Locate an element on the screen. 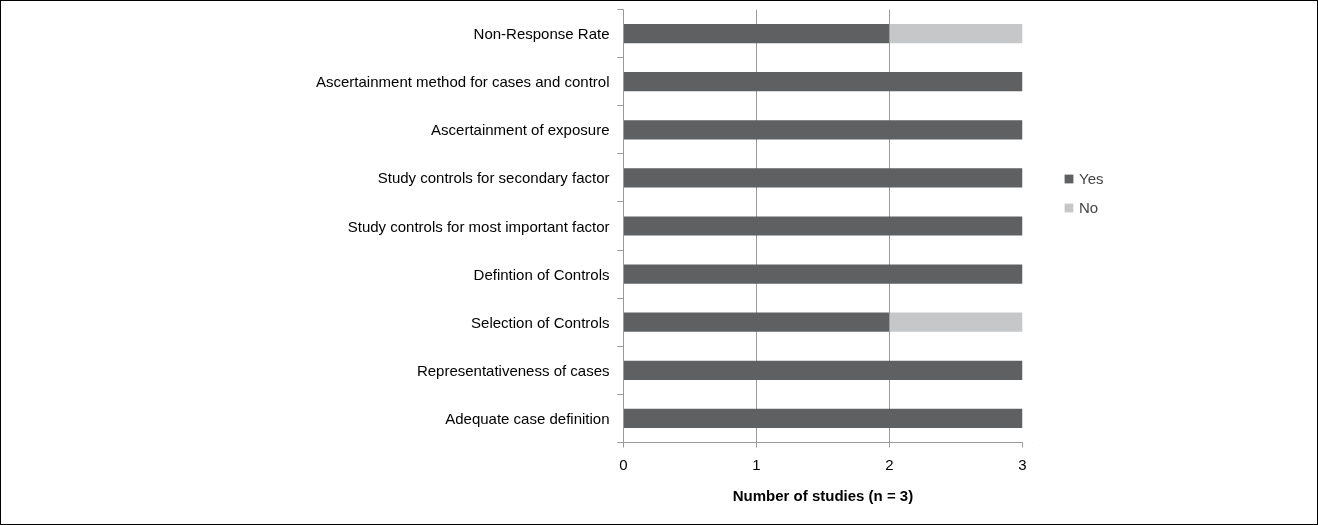 This screenshot has width=1318, height=525. x-tick-label: 0 is located at coordinates (623, 464).